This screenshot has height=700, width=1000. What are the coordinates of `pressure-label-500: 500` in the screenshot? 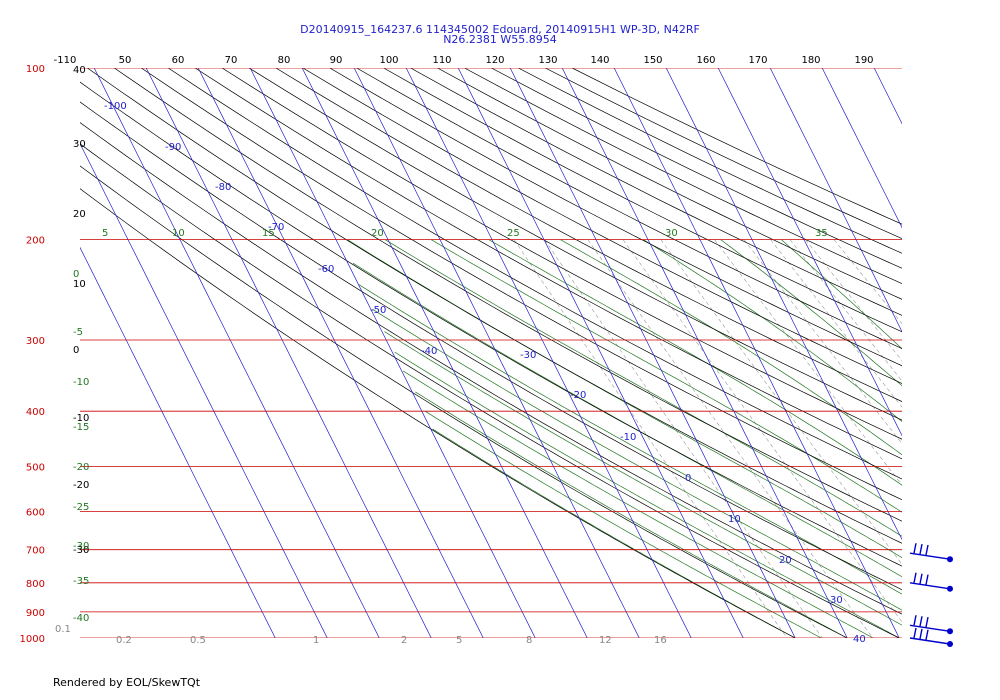 It's located at (35, 467).